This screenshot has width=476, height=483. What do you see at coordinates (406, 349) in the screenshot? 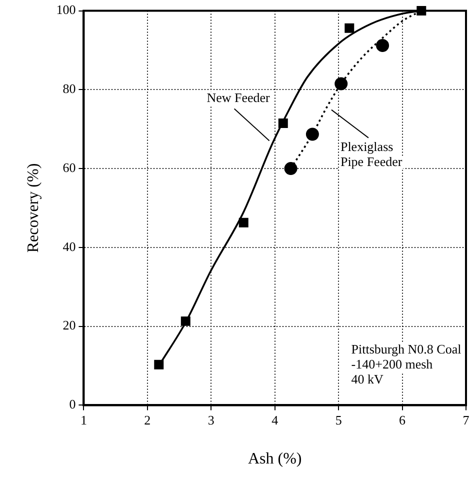
I see `annotation: Pittsburgh N0.8 Coal` at bounding box center [406, 349].